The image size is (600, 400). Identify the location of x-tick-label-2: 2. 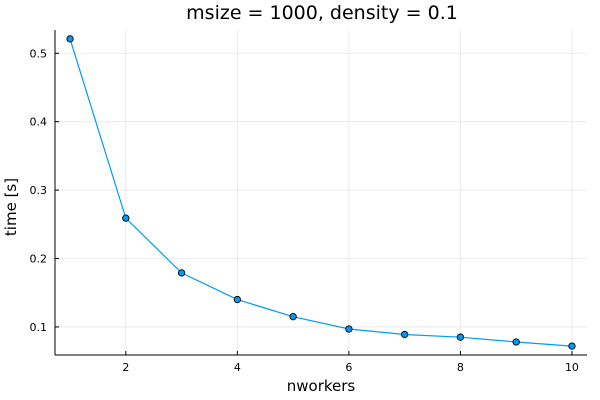
(125, 367).